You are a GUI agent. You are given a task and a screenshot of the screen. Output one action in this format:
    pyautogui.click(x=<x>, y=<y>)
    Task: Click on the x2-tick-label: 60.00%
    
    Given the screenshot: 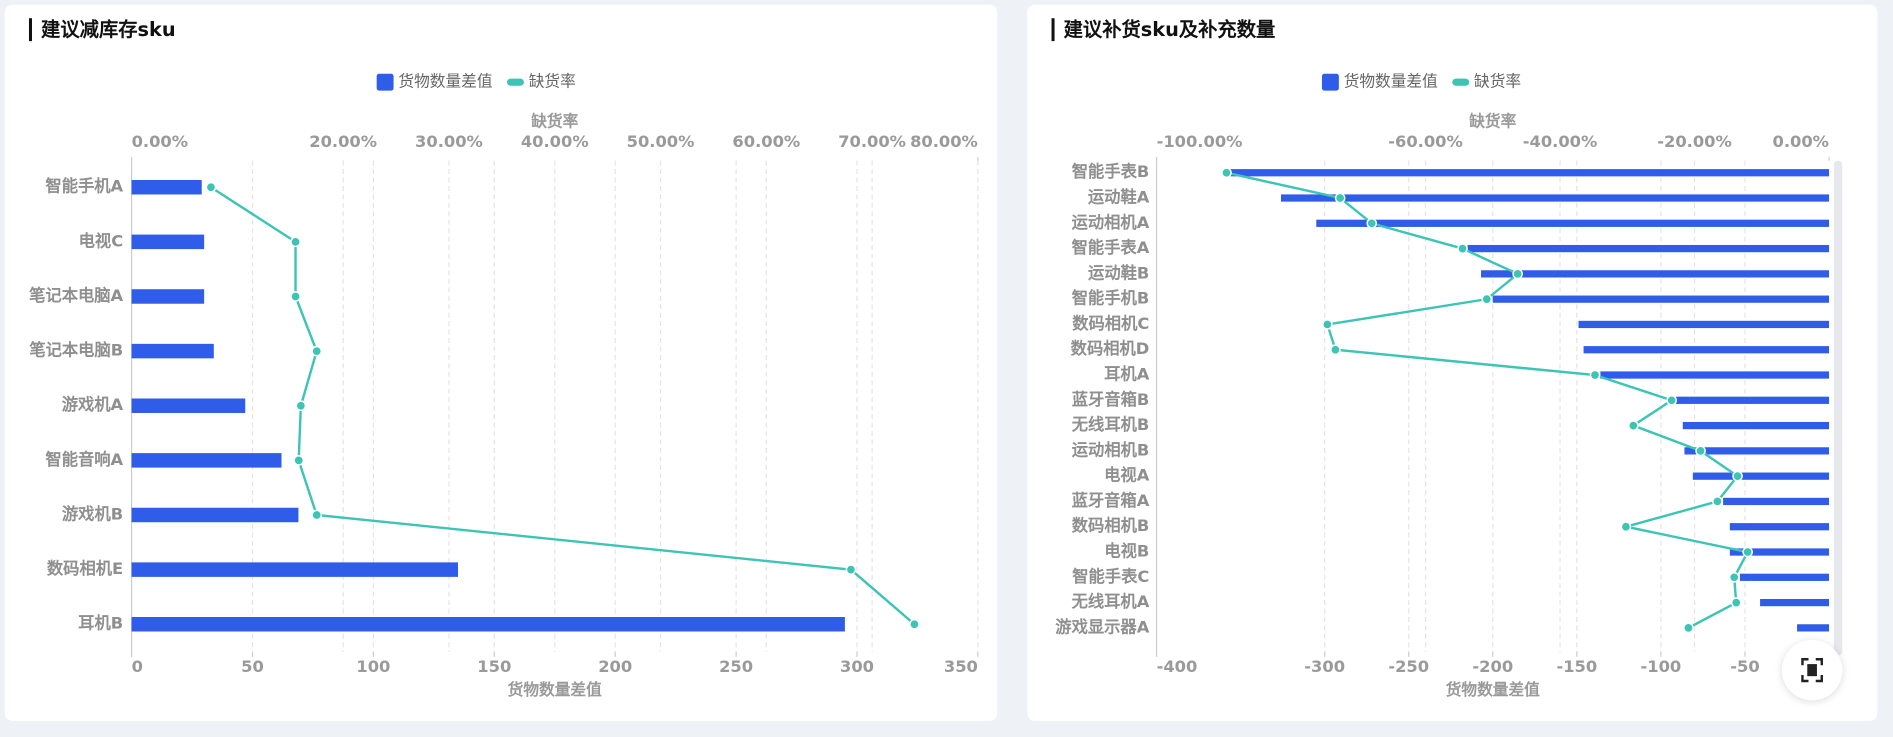 What is the action you would take?
    pyautogui.click(x=766, y=141)
    